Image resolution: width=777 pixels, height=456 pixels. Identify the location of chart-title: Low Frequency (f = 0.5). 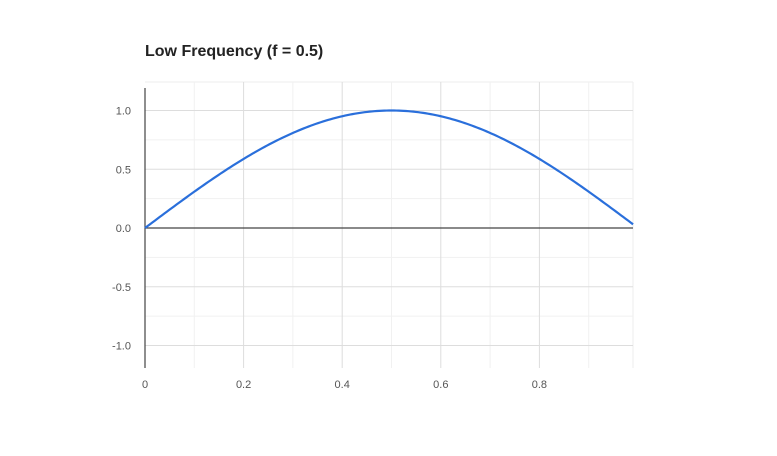
(234, 51).